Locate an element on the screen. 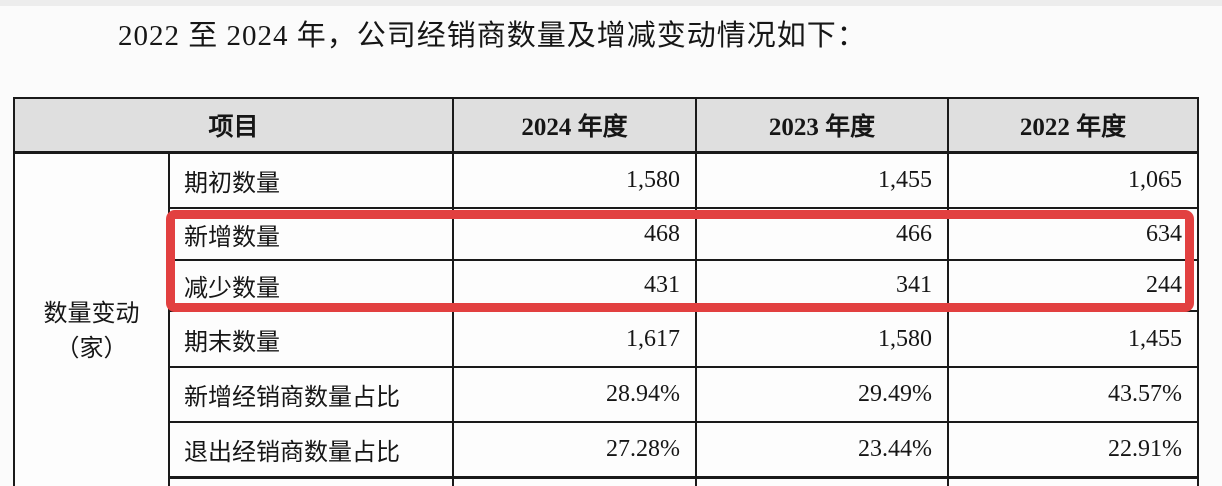  value-2024: 468 is located at coordinates (575, 234).